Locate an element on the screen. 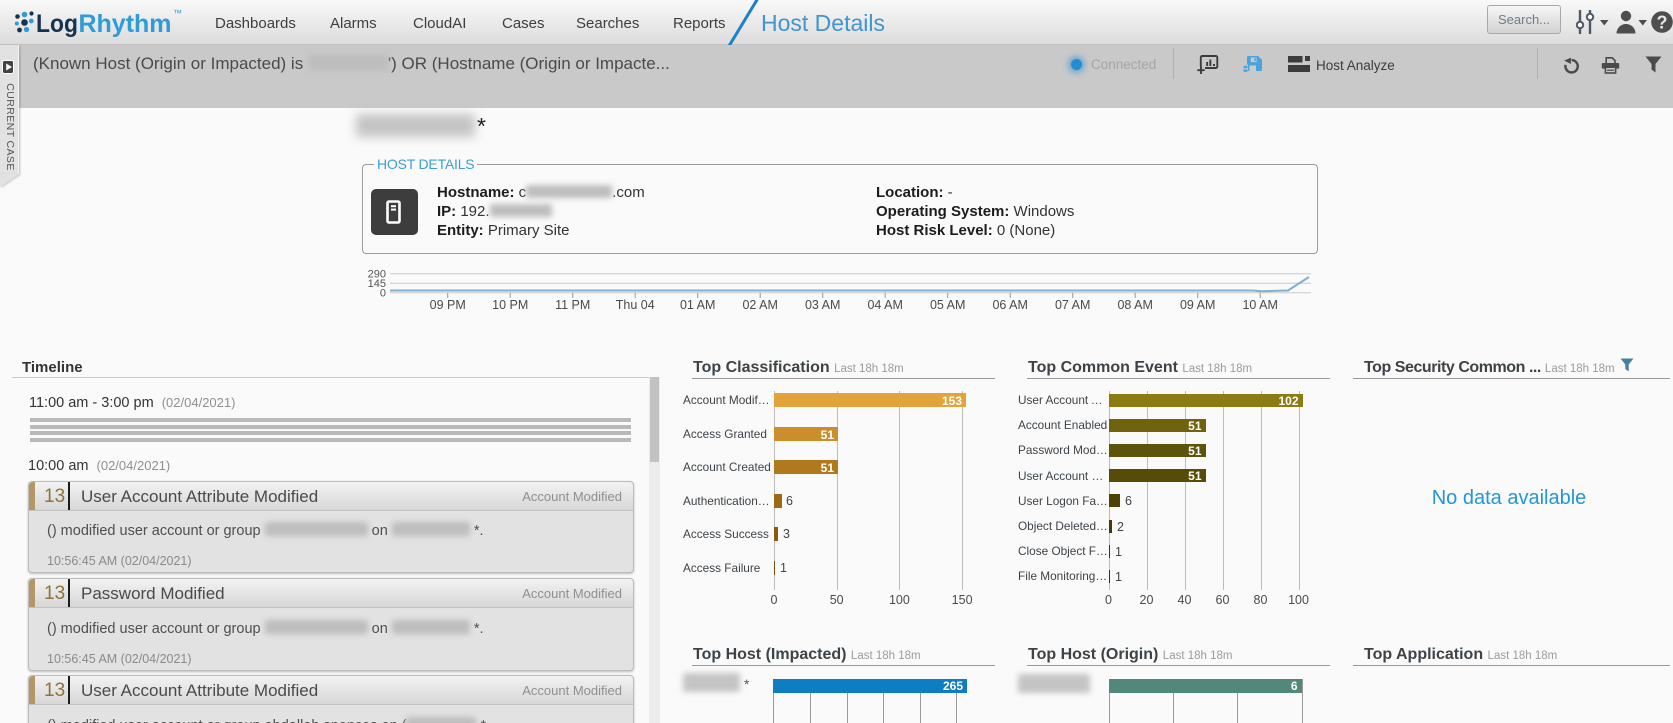 The width and height of the screenshot is (1673, 723). svg-text: 09 PM is located at coordinates (448, 305).